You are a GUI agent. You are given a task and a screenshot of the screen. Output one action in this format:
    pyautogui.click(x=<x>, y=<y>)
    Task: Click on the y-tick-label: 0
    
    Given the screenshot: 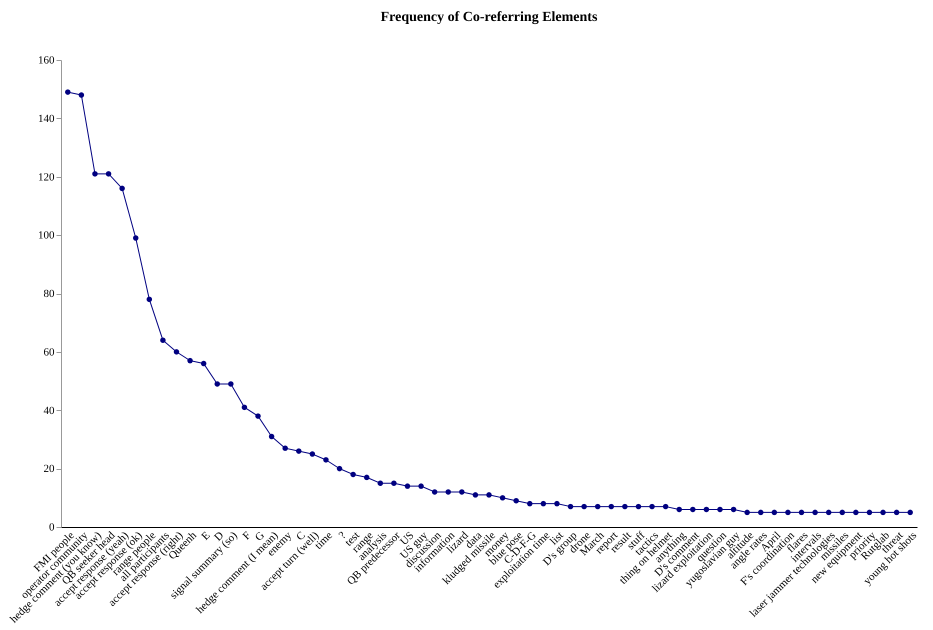 What is the action you would take?
    pyautogui.click(x=52, y=528)
    